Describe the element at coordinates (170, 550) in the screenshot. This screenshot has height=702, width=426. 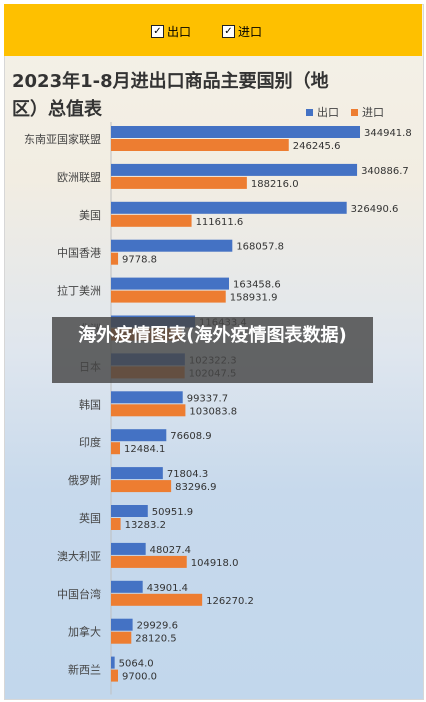
I see `data-label-export: 48027.4` at that location.